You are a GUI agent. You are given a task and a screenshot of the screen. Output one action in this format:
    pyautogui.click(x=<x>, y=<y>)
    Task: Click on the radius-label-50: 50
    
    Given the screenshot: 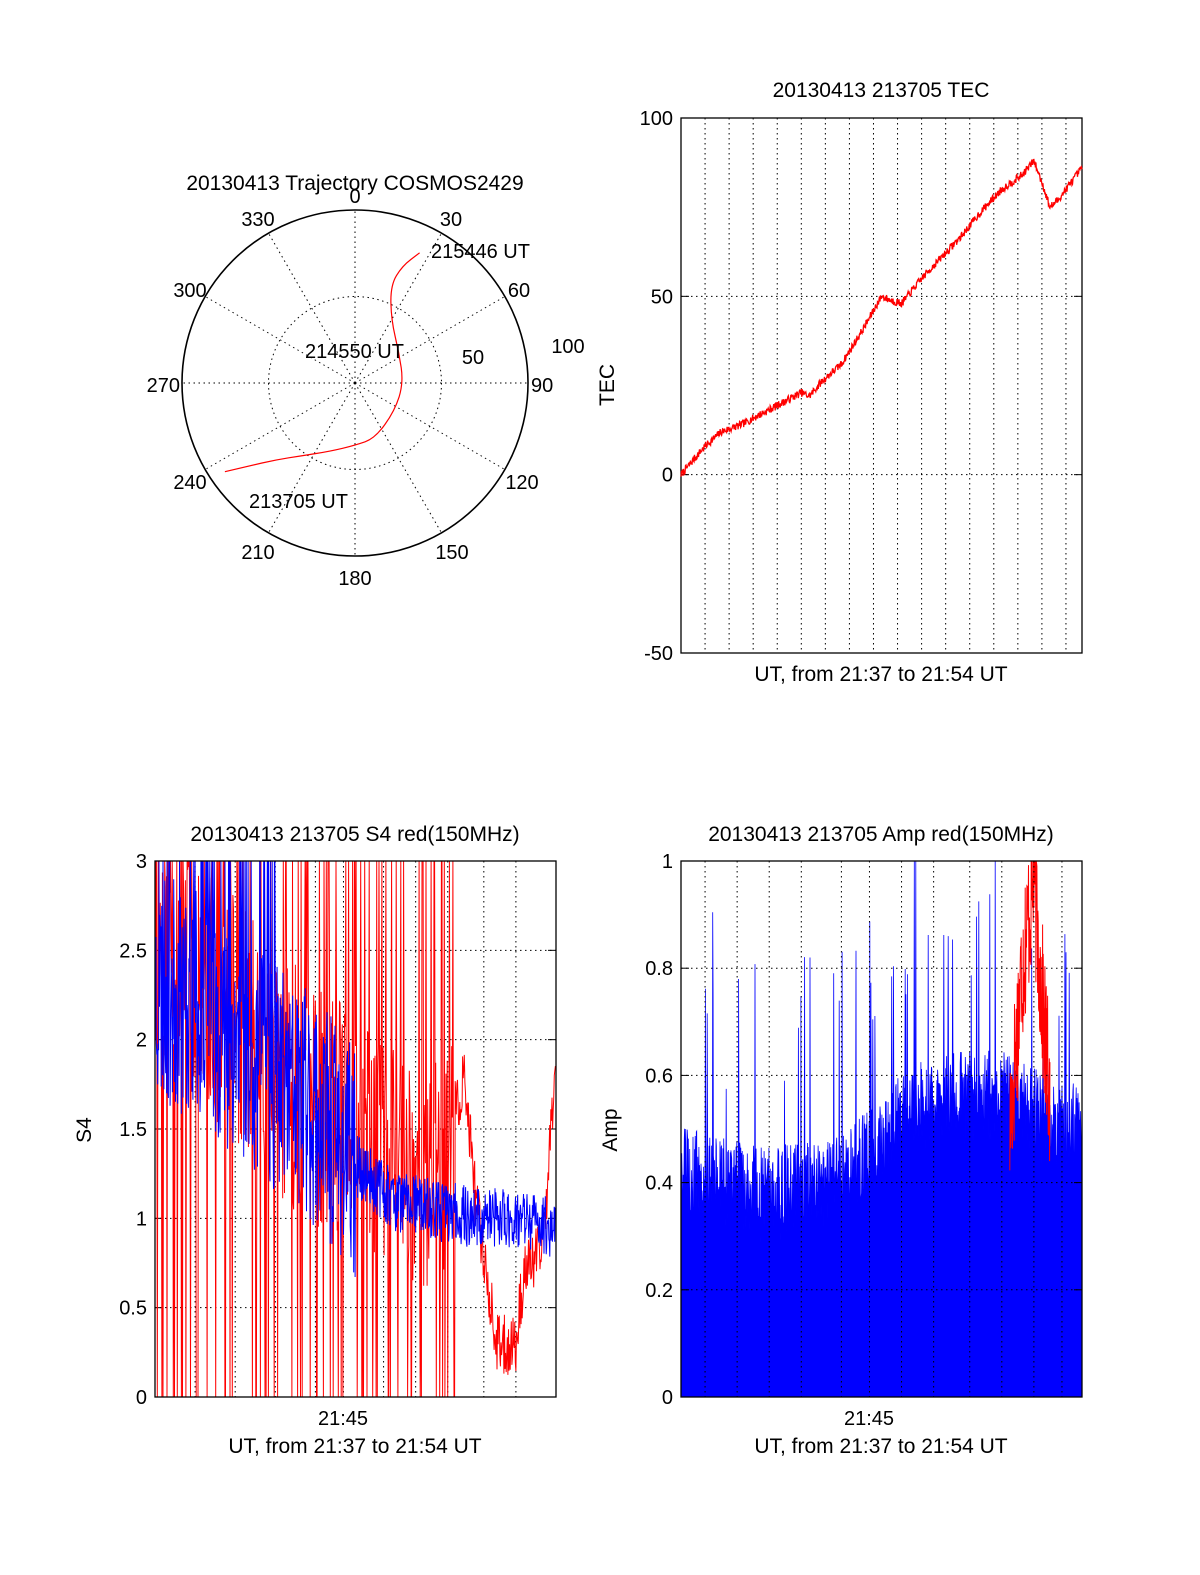 What is the action you would take?
    pyautogui.click(x=473, y=358)
    